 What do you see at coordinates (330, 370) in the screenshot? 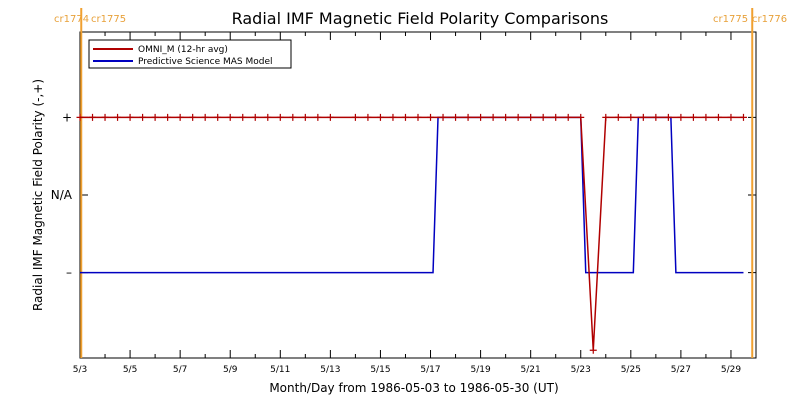
I see `x-tick-label: 5/13` at bounding box center [330, 370].